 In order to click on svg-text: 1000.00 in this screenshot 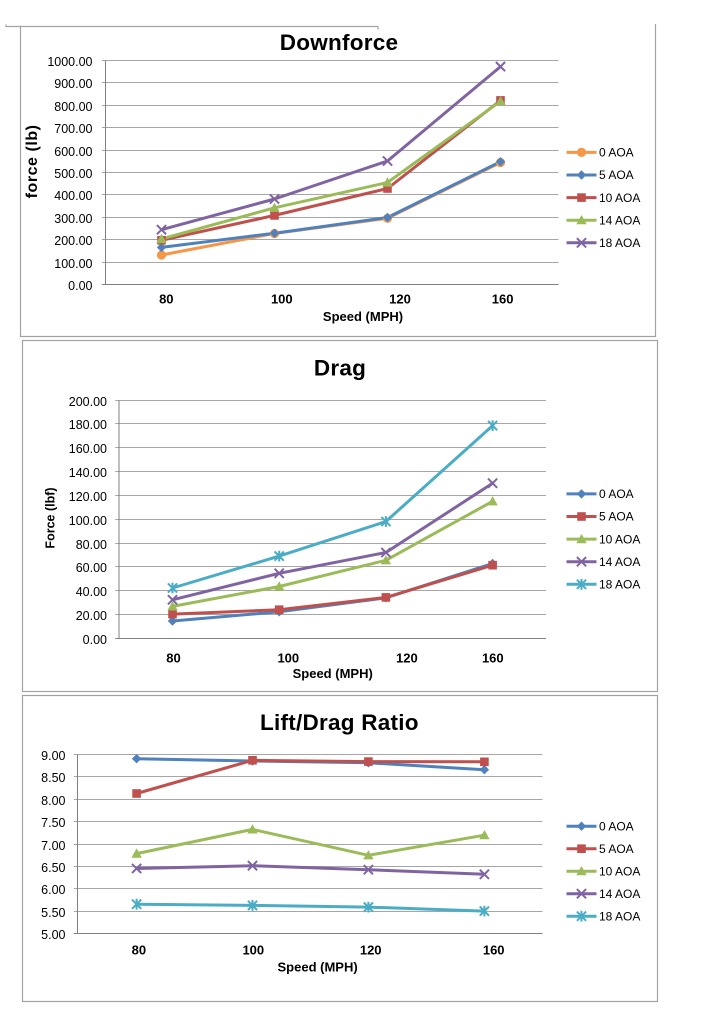, I will do `click(69, 62)`.